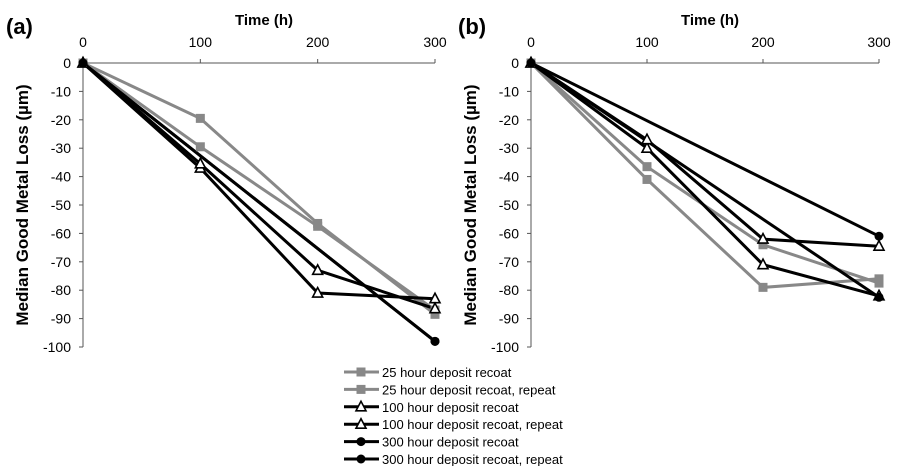  What do you see at coordinates (450, 407) in the screenshot?
I see `legend-entry: 100 hour deposit recoat` at bounding box center [450, 407].